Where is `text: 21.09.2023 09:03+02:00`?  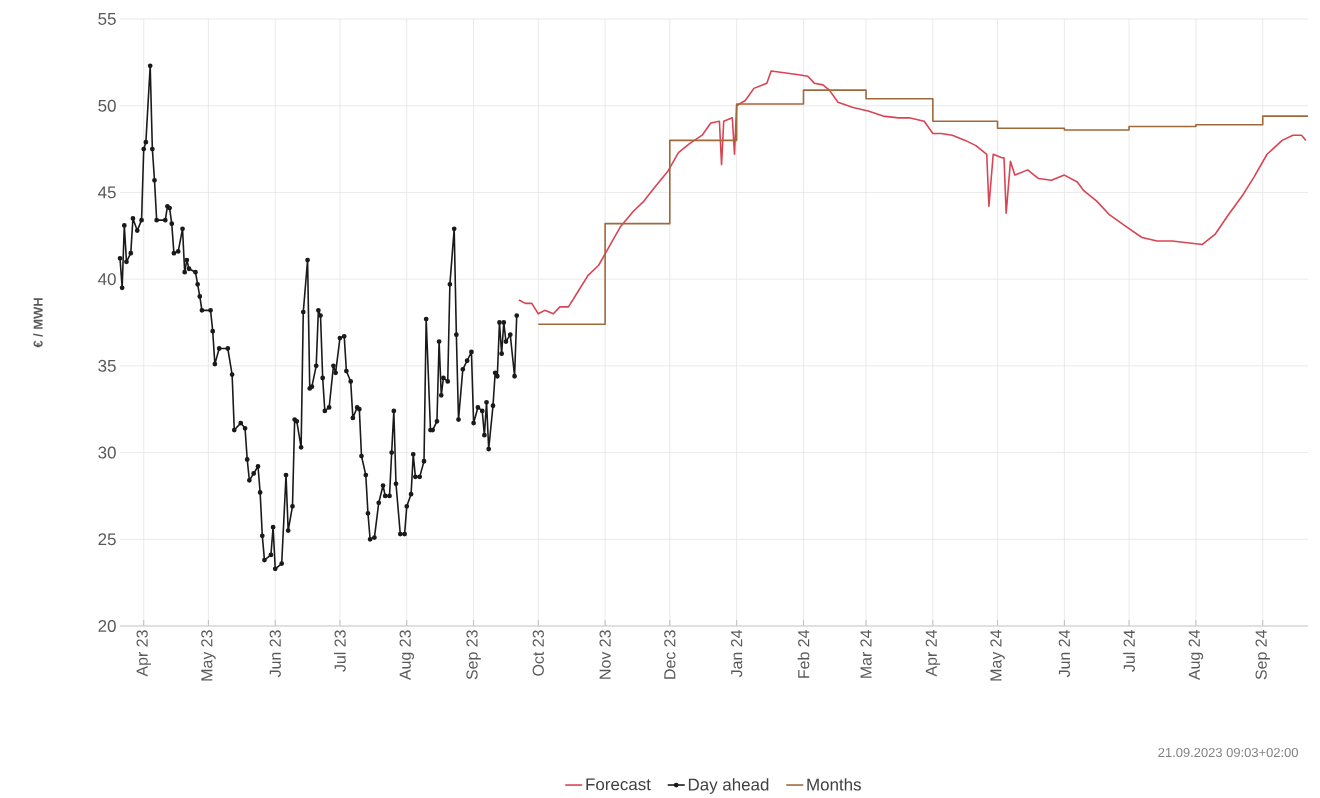
text: 21.09.2023 09:03+02:00 is located at coordinates (1228, 752).